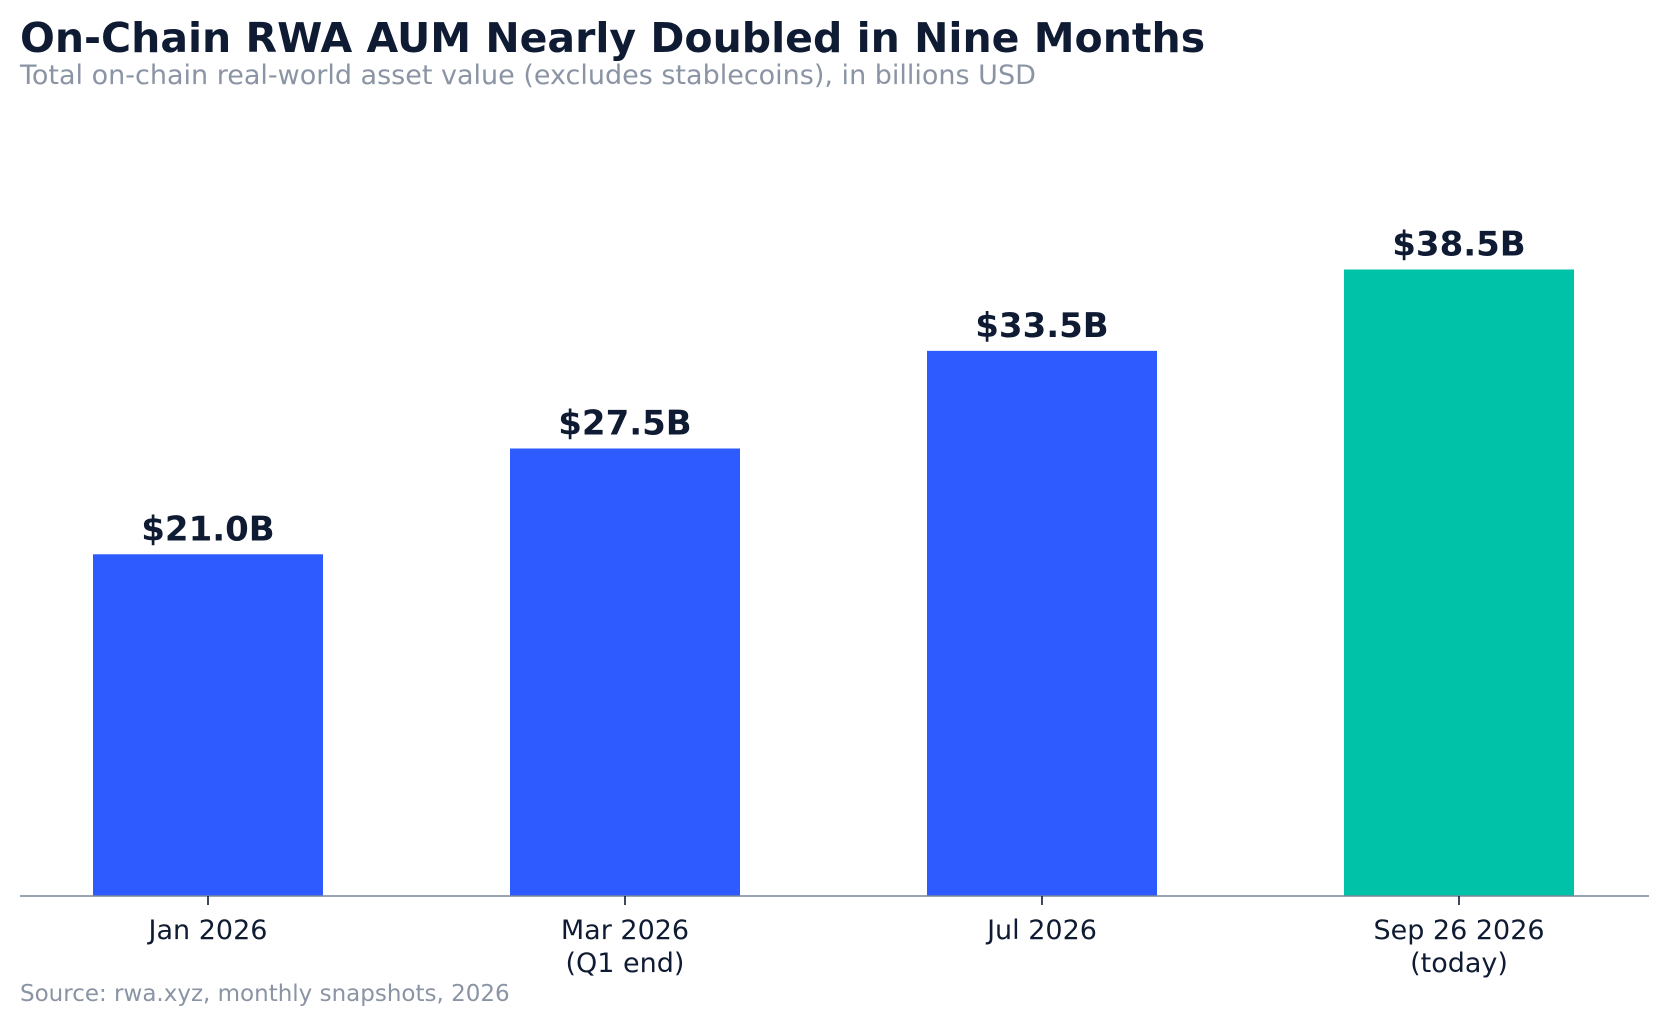 Image resolution: width=1659 pixels, height=1024 pixels. I want to click on bar-value-label: $38.5B, so click(1458, 245).